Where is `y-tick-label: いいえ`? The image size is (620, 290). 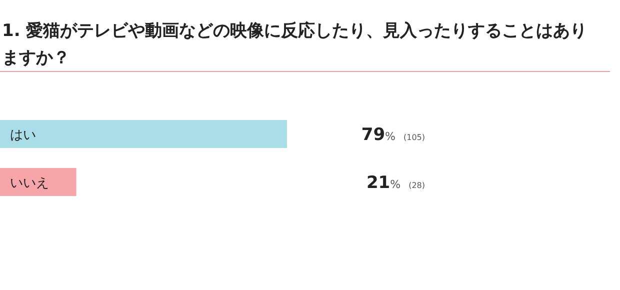 y-tick-label: いいえ is located at coordinates (29, 183).